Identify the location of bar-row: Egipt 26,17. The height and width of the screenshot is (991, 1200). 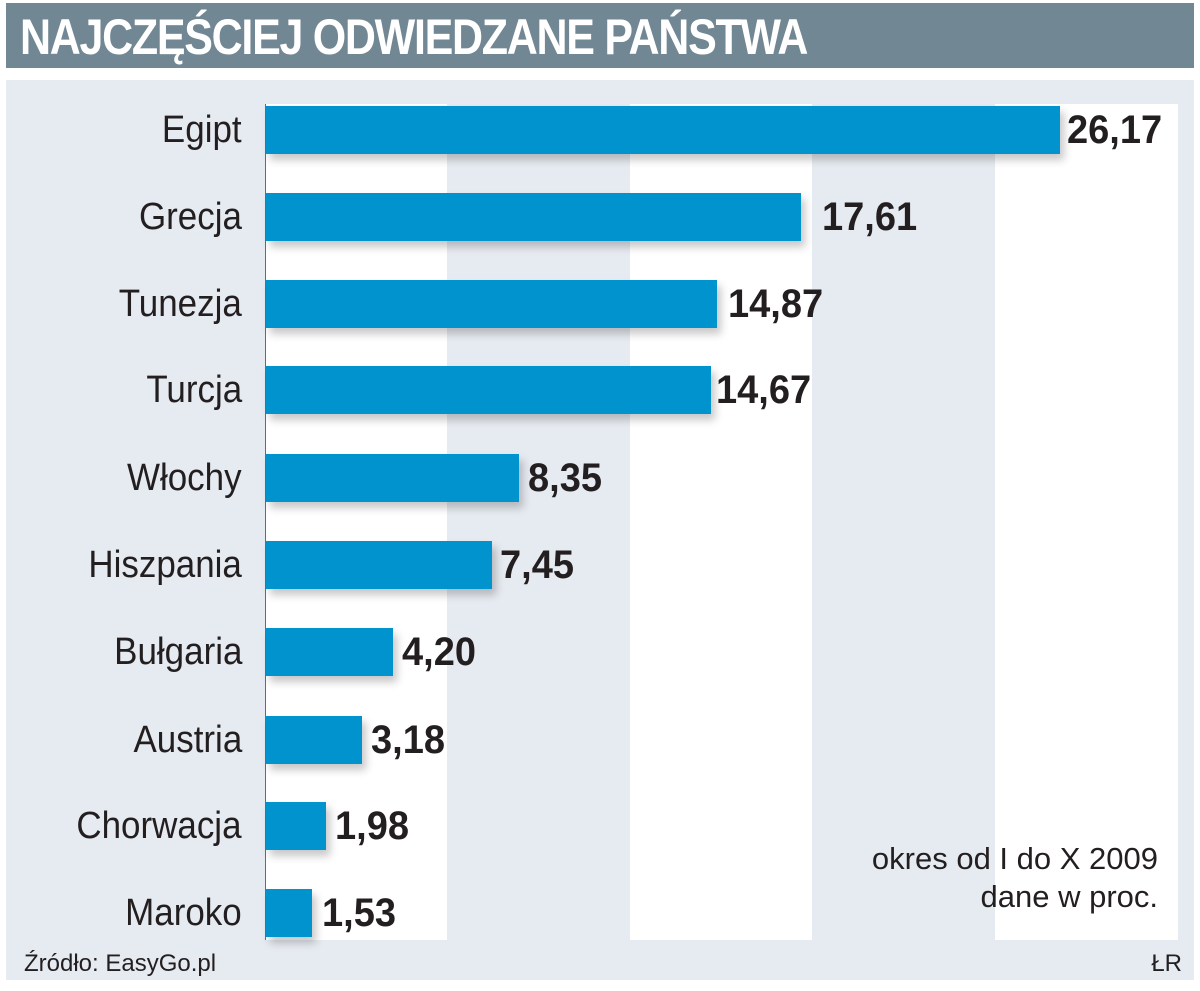
(600, 130).